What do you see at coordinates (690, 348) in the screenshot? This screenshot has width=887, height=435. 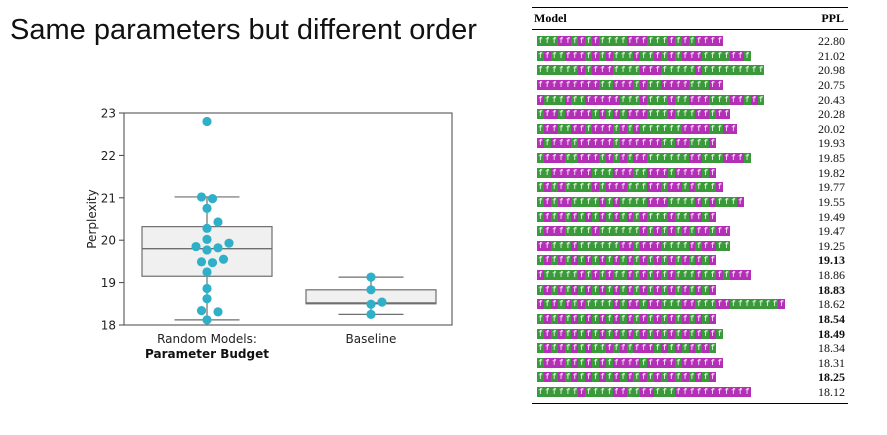 I see `table-row: f f f f f f f f f f f f f f f f f f f f f f f f f f 18.34` at bounding box center [690, 348].